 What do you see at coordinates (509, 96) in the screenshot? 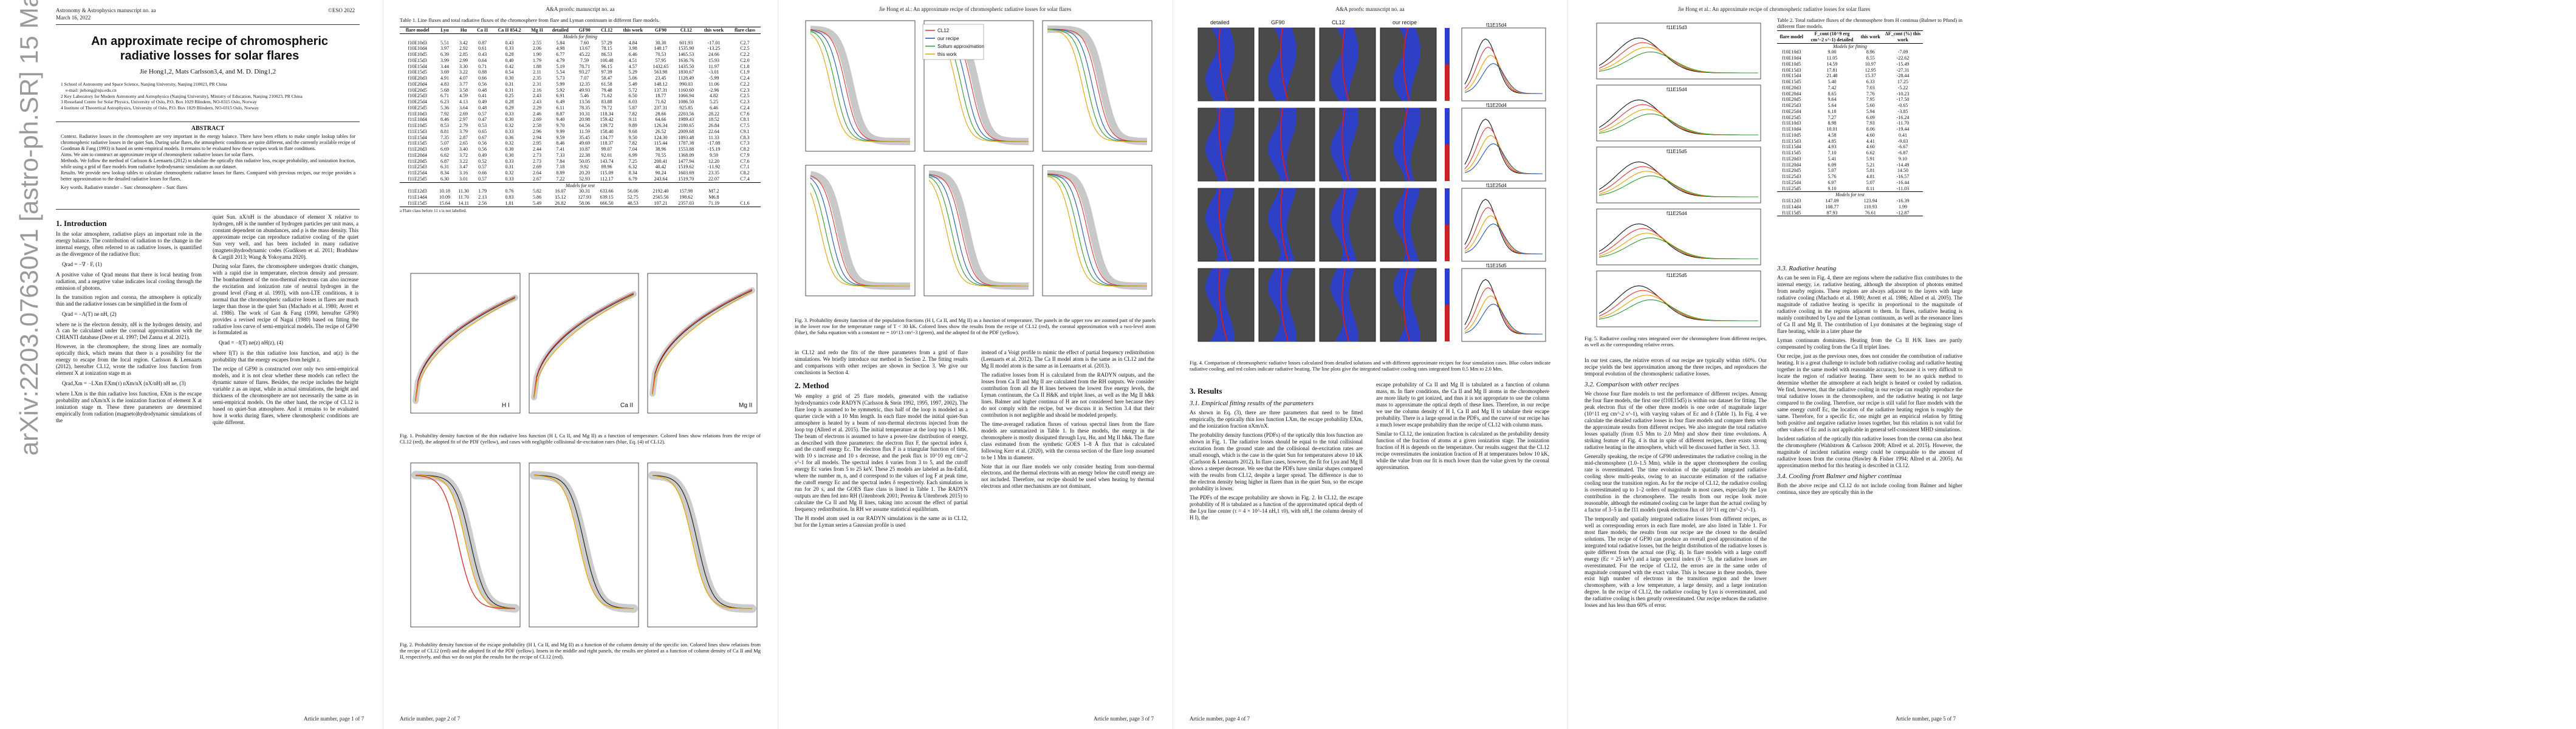
I see `table1-cell: 0.25` at bounding box center [509, 96].